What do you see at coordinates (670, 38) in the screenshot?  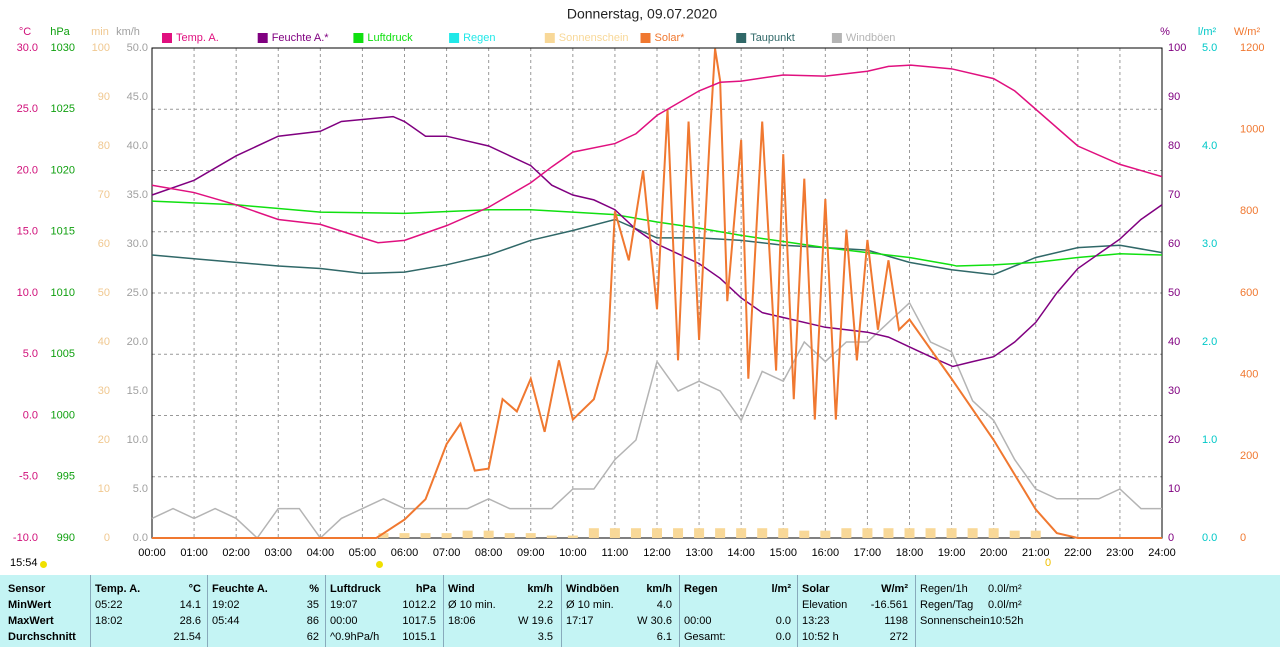 I see `legend-label: Solar*` at bounding box center [670, 38].